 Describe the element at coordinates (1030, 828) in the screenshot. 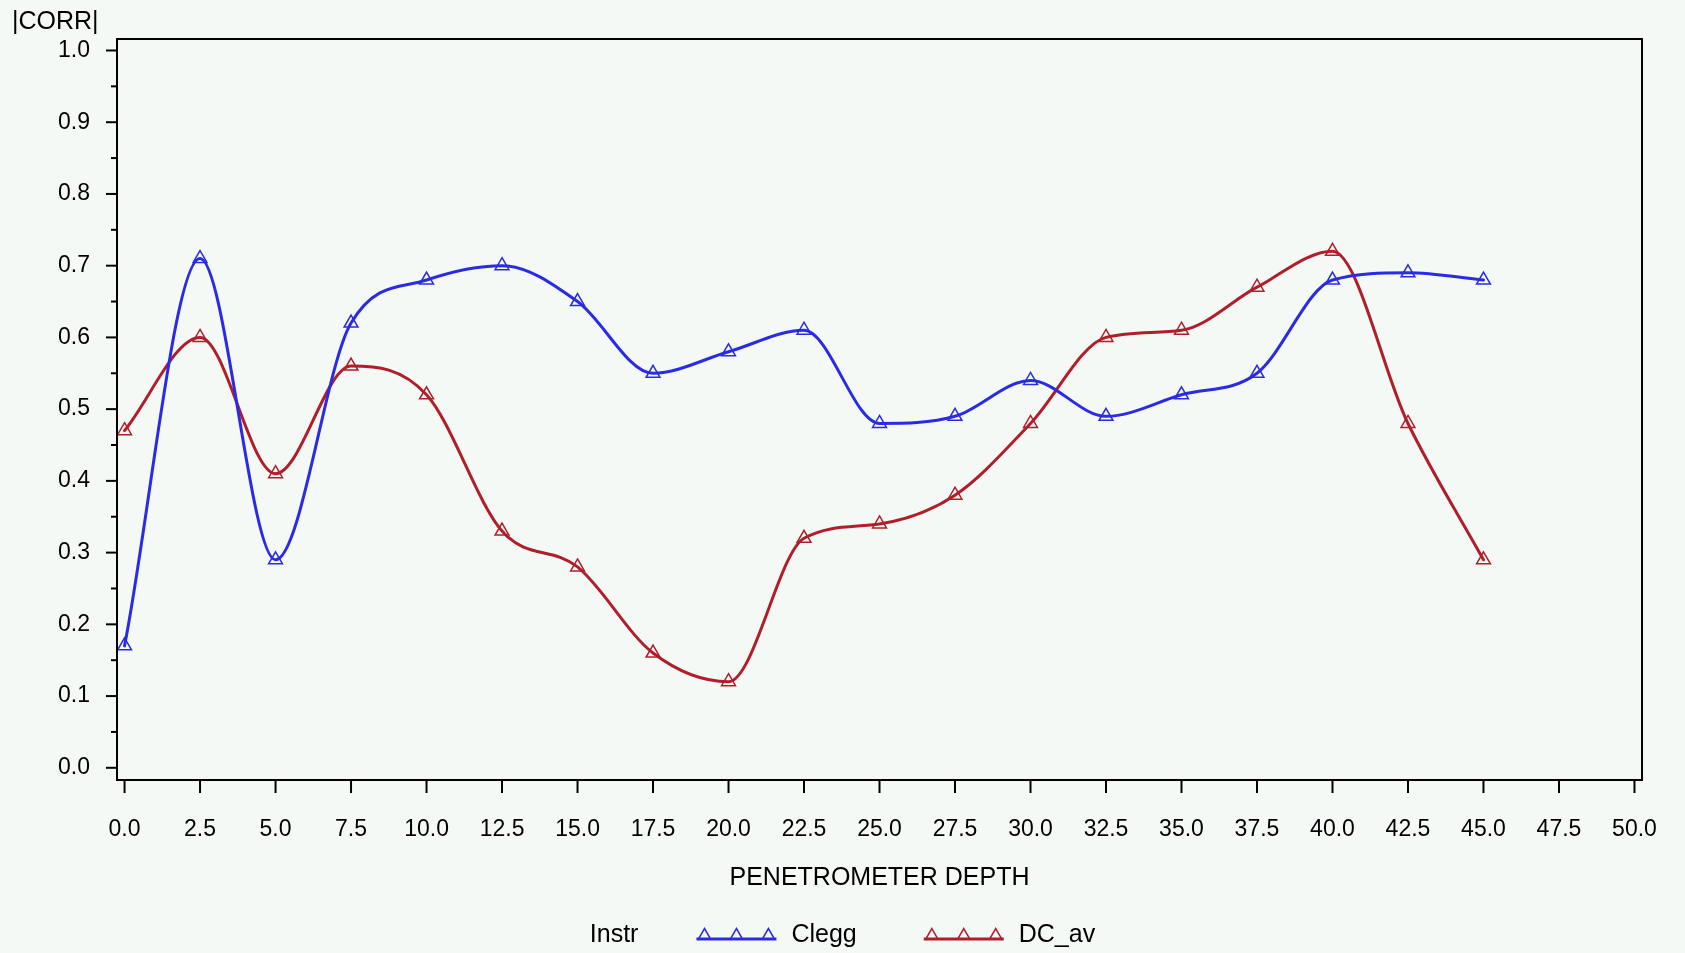

I see `x-tick-label: 30.0` at that location.